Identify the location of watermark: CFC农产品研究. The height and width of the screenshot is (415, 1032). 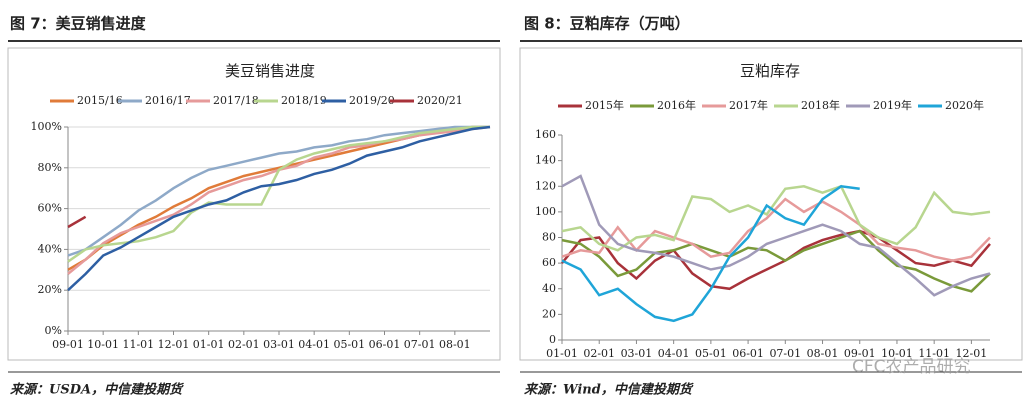
(911, 367).